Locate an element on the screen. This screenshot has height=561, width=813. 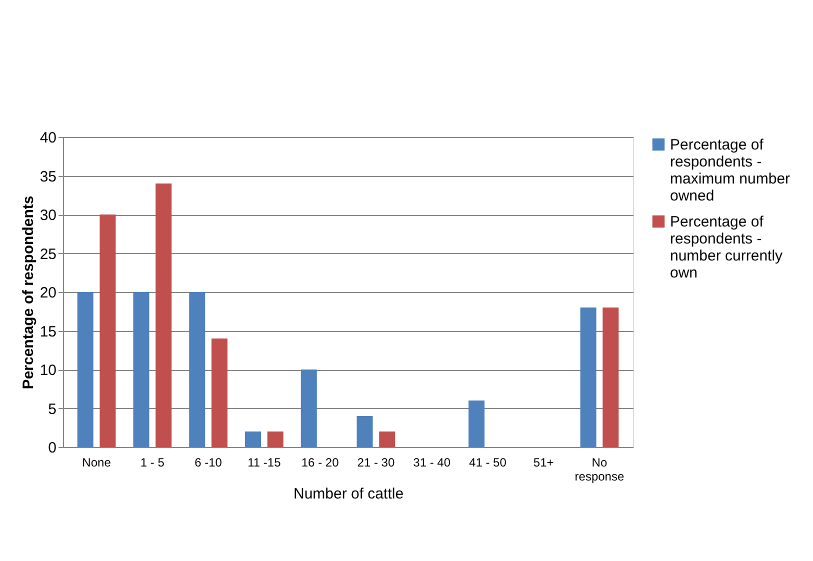
x-tick-label: 21 - 30 is located at coordinates (376, 463).